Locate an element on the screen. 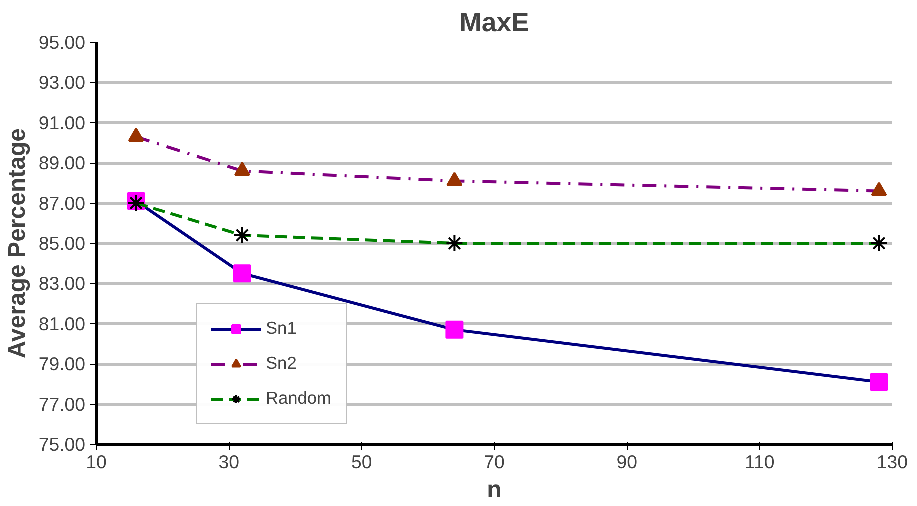  legend-label: Sn2 is located at coordinates (281, 363).